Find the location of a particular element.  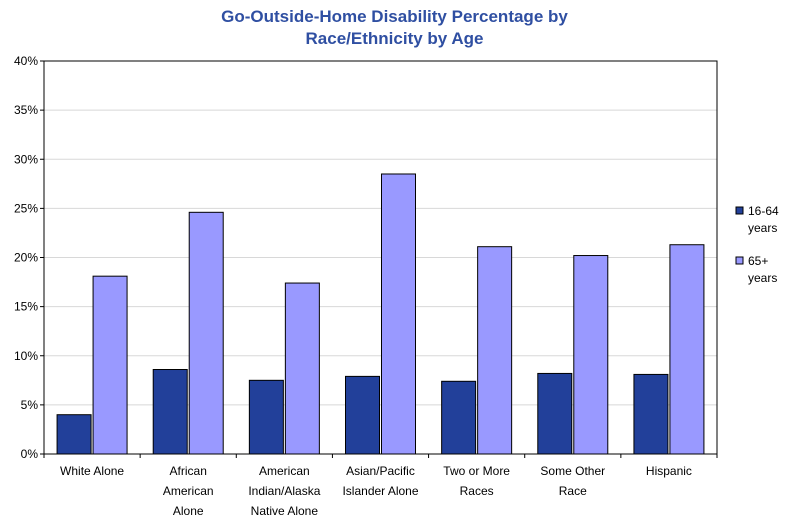

x-category-label: African American Alone is located at coordinates (188, 491).